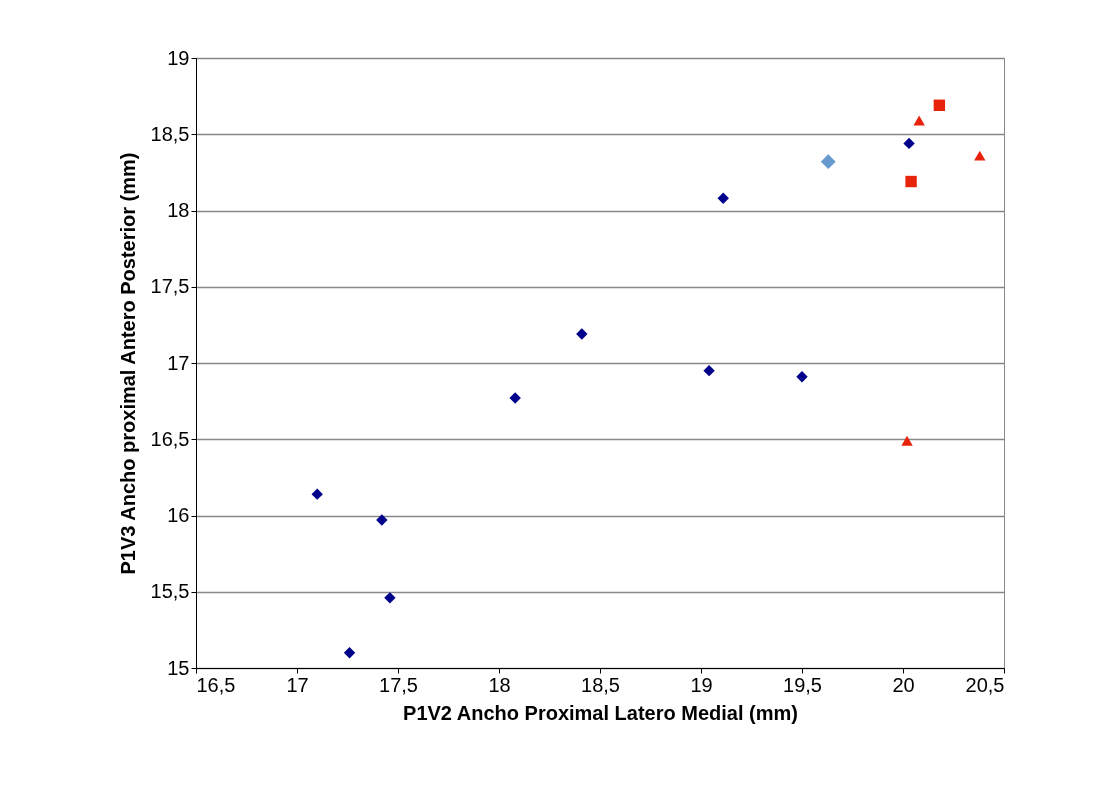 This screenshot has height=804, width=1094. What do you see at coordinates (600, 684) in the screenshot?
I see `x-tick-label: 18,5` at bounding box center [600, 684].